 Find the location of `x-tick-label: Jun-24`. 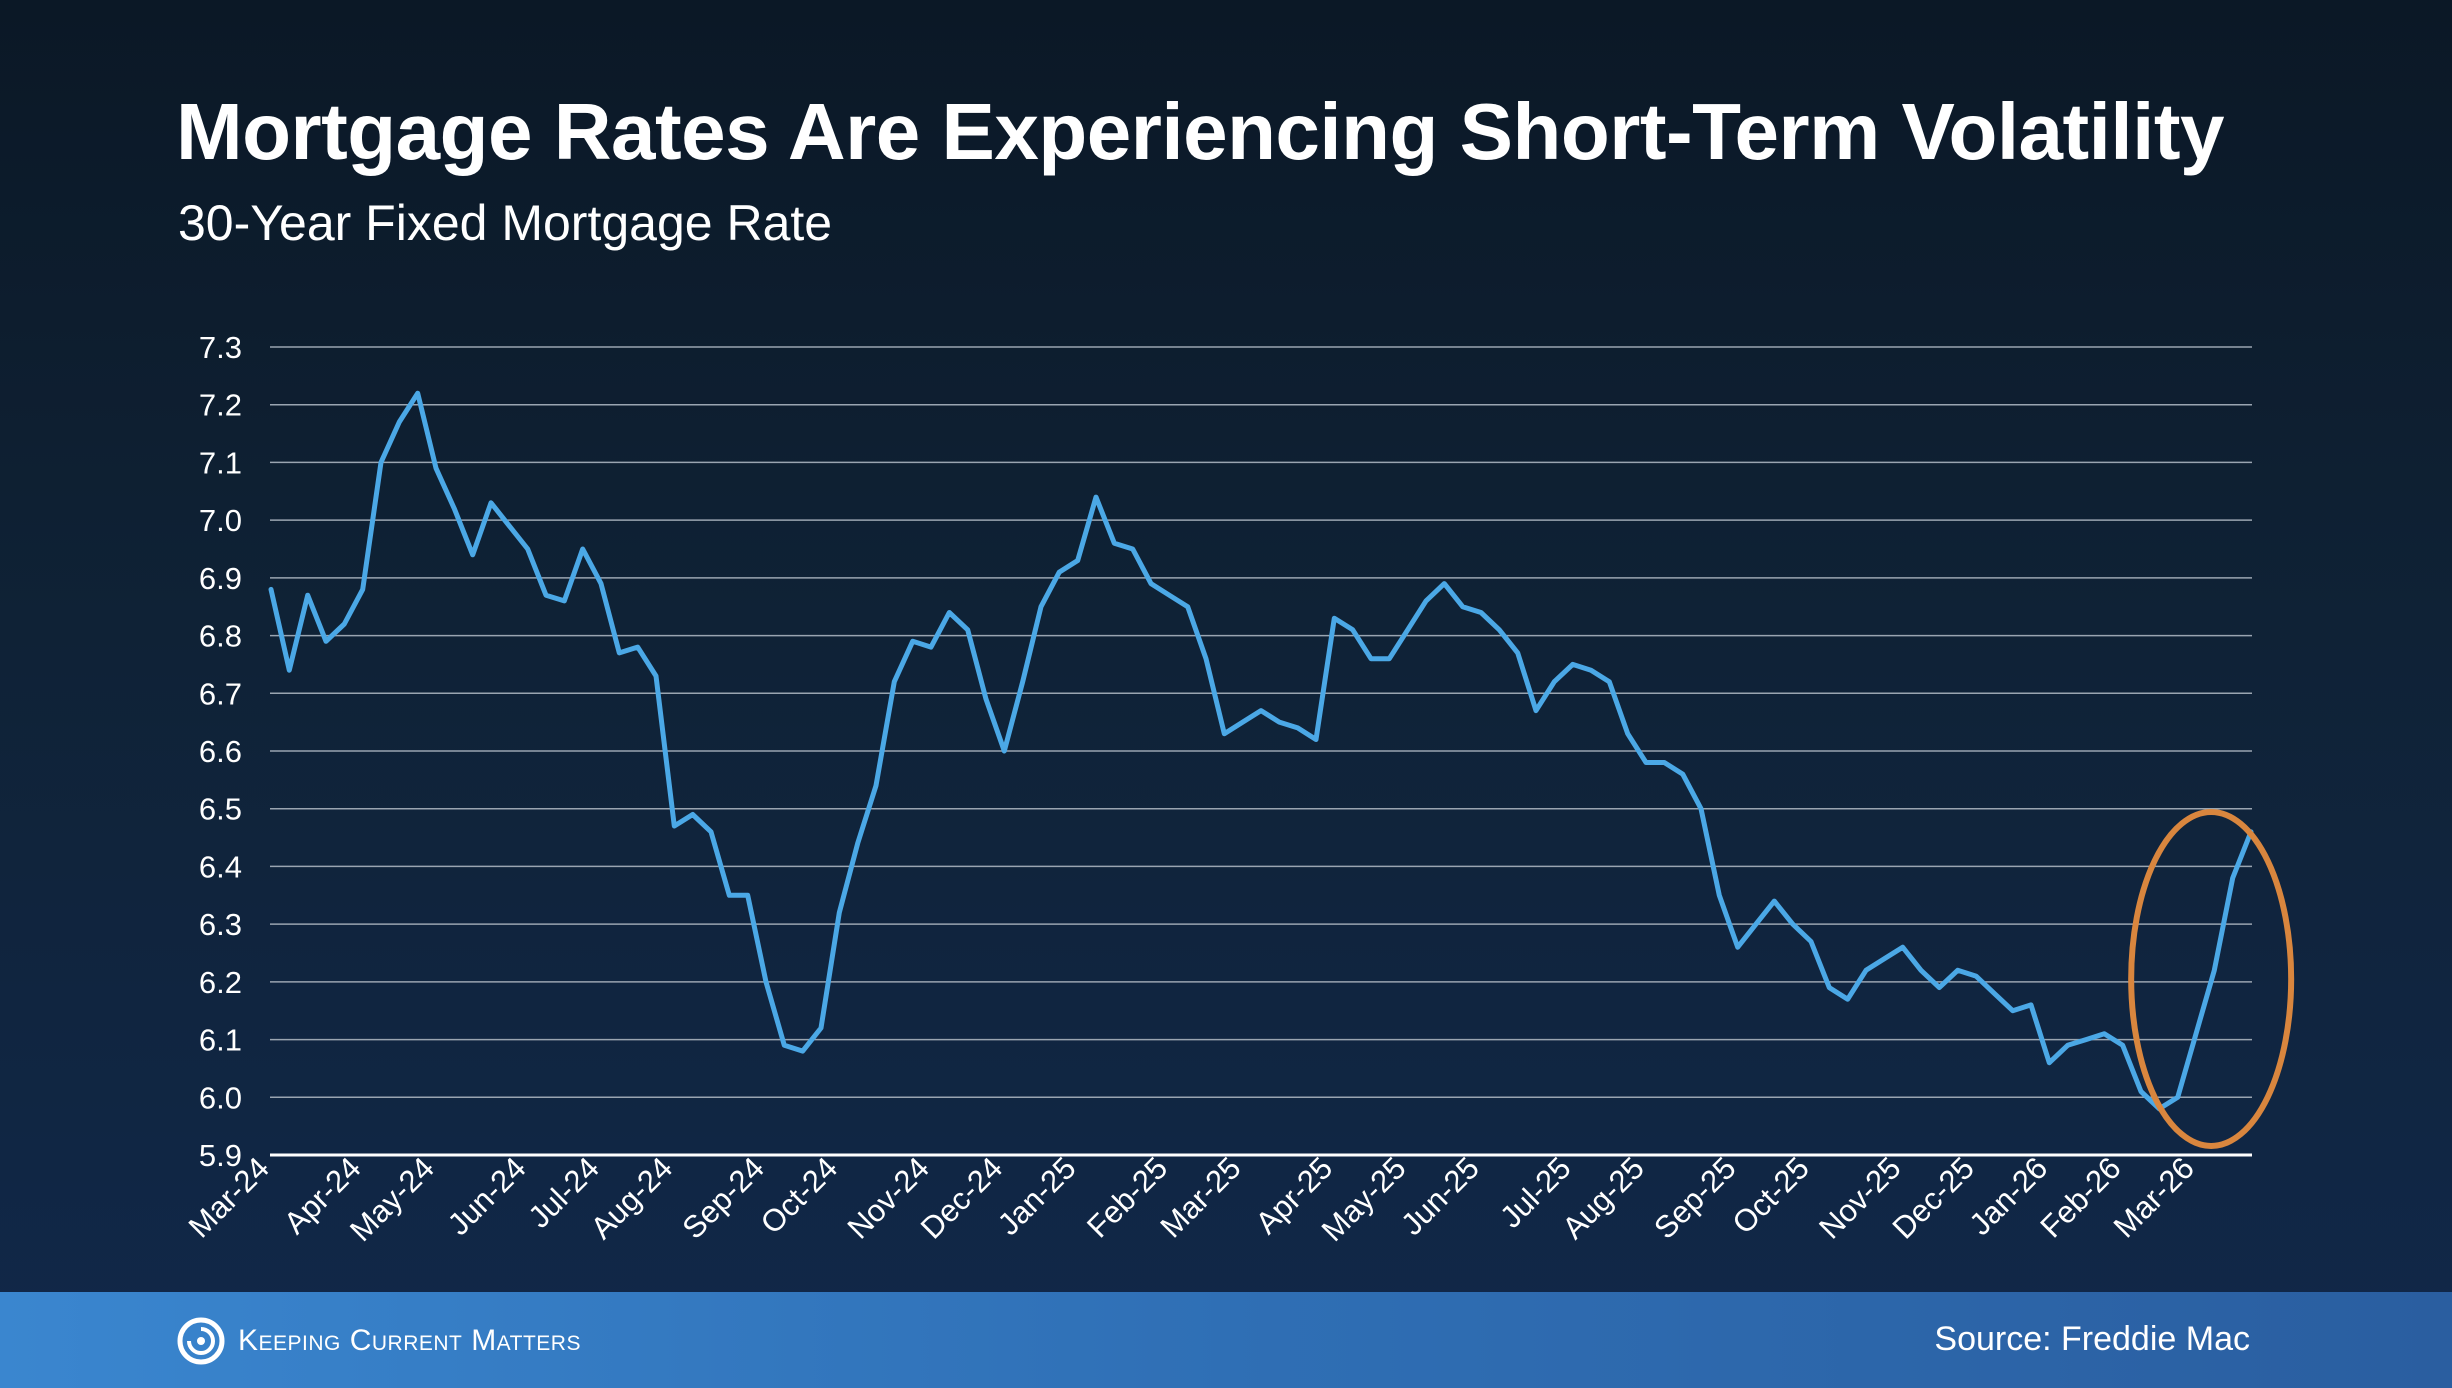

x-tick-label: Jun-24 is located at coordinates (487, 1196).